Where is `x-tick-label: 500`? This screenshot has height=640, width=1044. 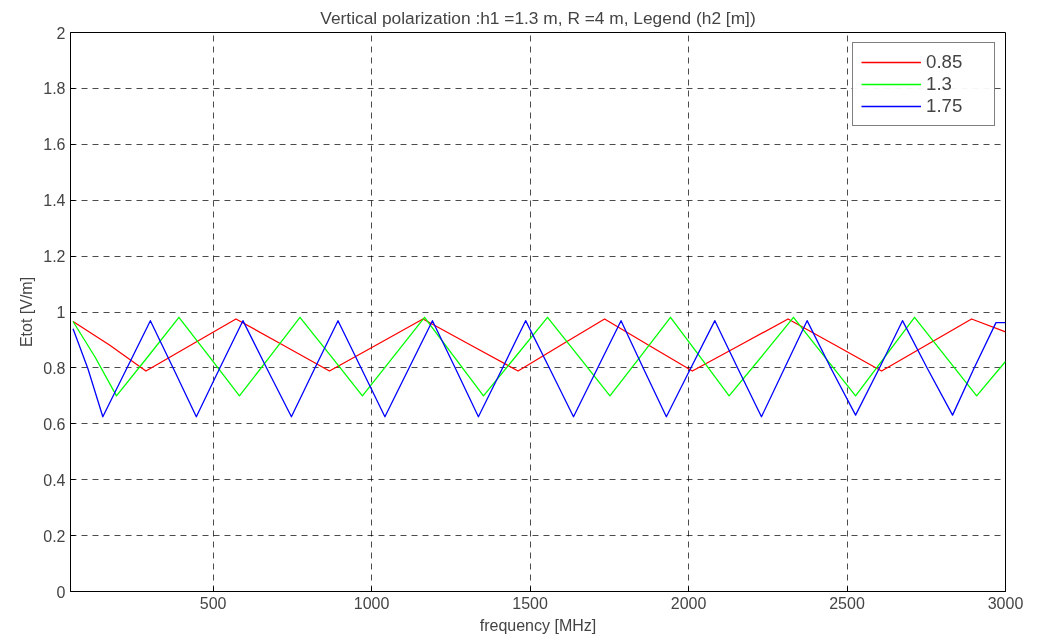 x-tick-label: 500 is located at coordinates (213, 603).